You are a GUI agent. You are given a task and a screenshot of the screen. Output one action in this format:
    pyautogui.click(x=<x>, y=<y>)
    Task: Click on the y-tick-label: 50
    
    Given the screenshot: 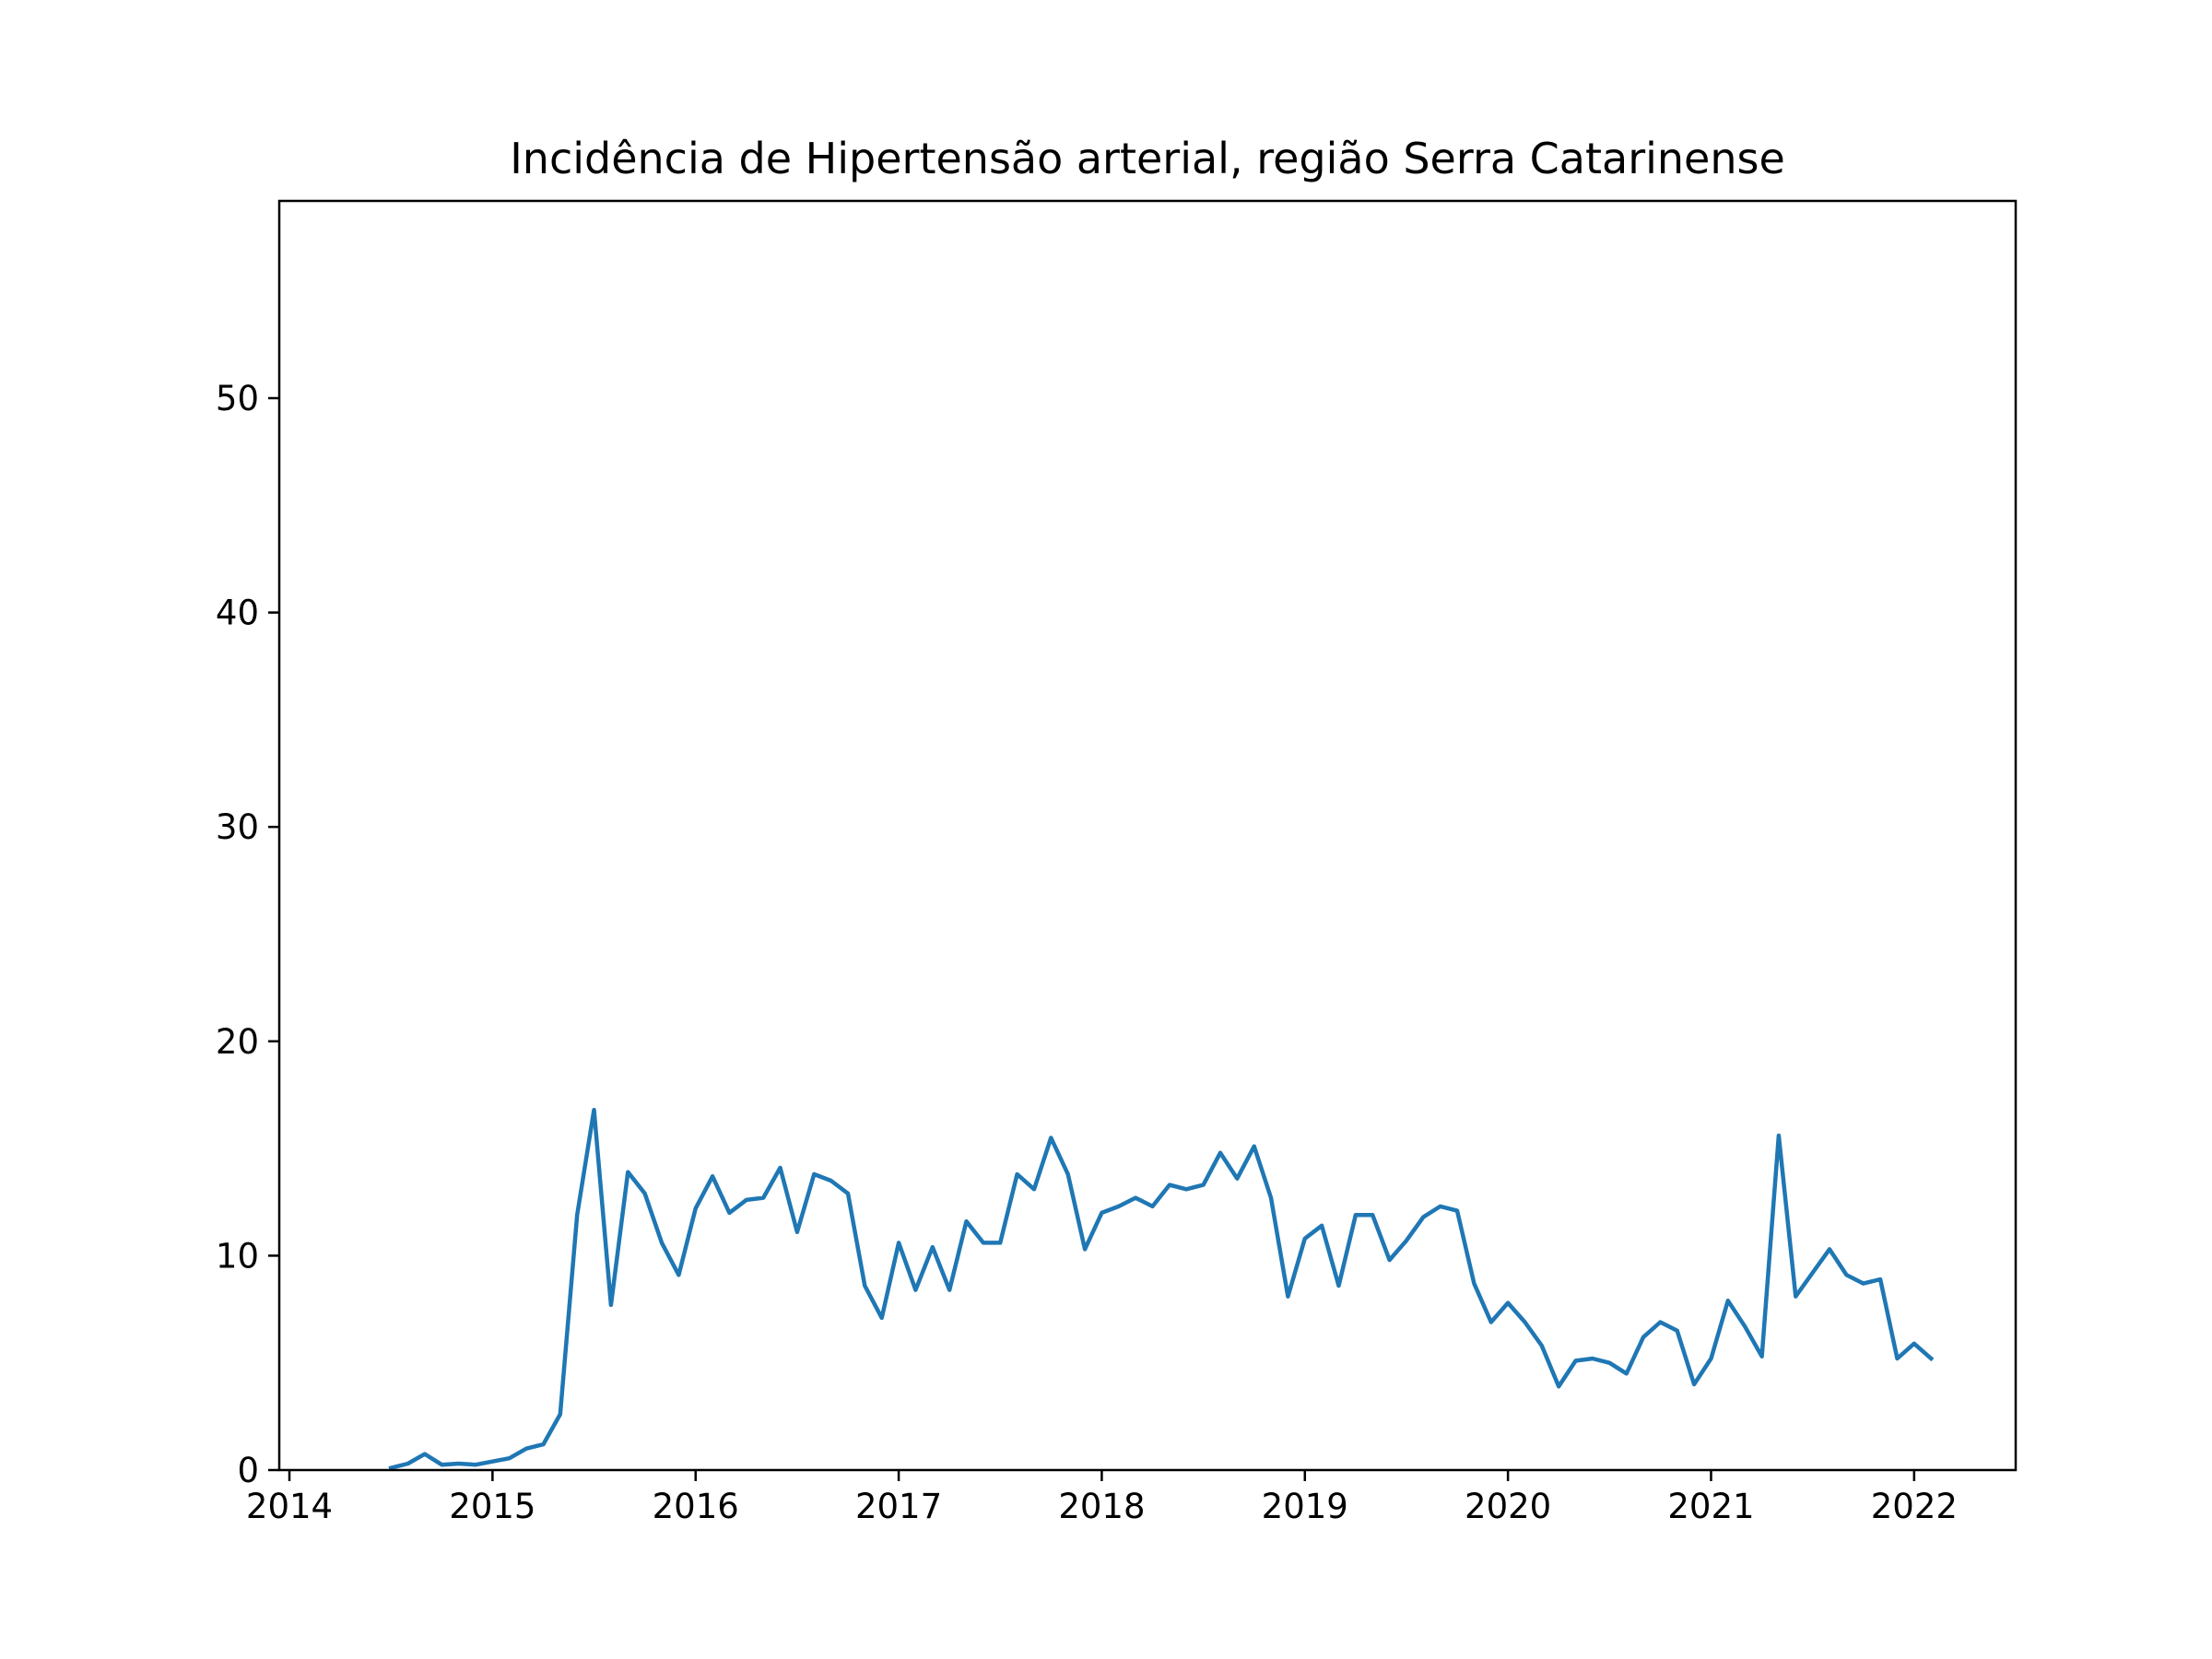 What is the action you would take?
    pyautogui.click(x=237, y=398)
    